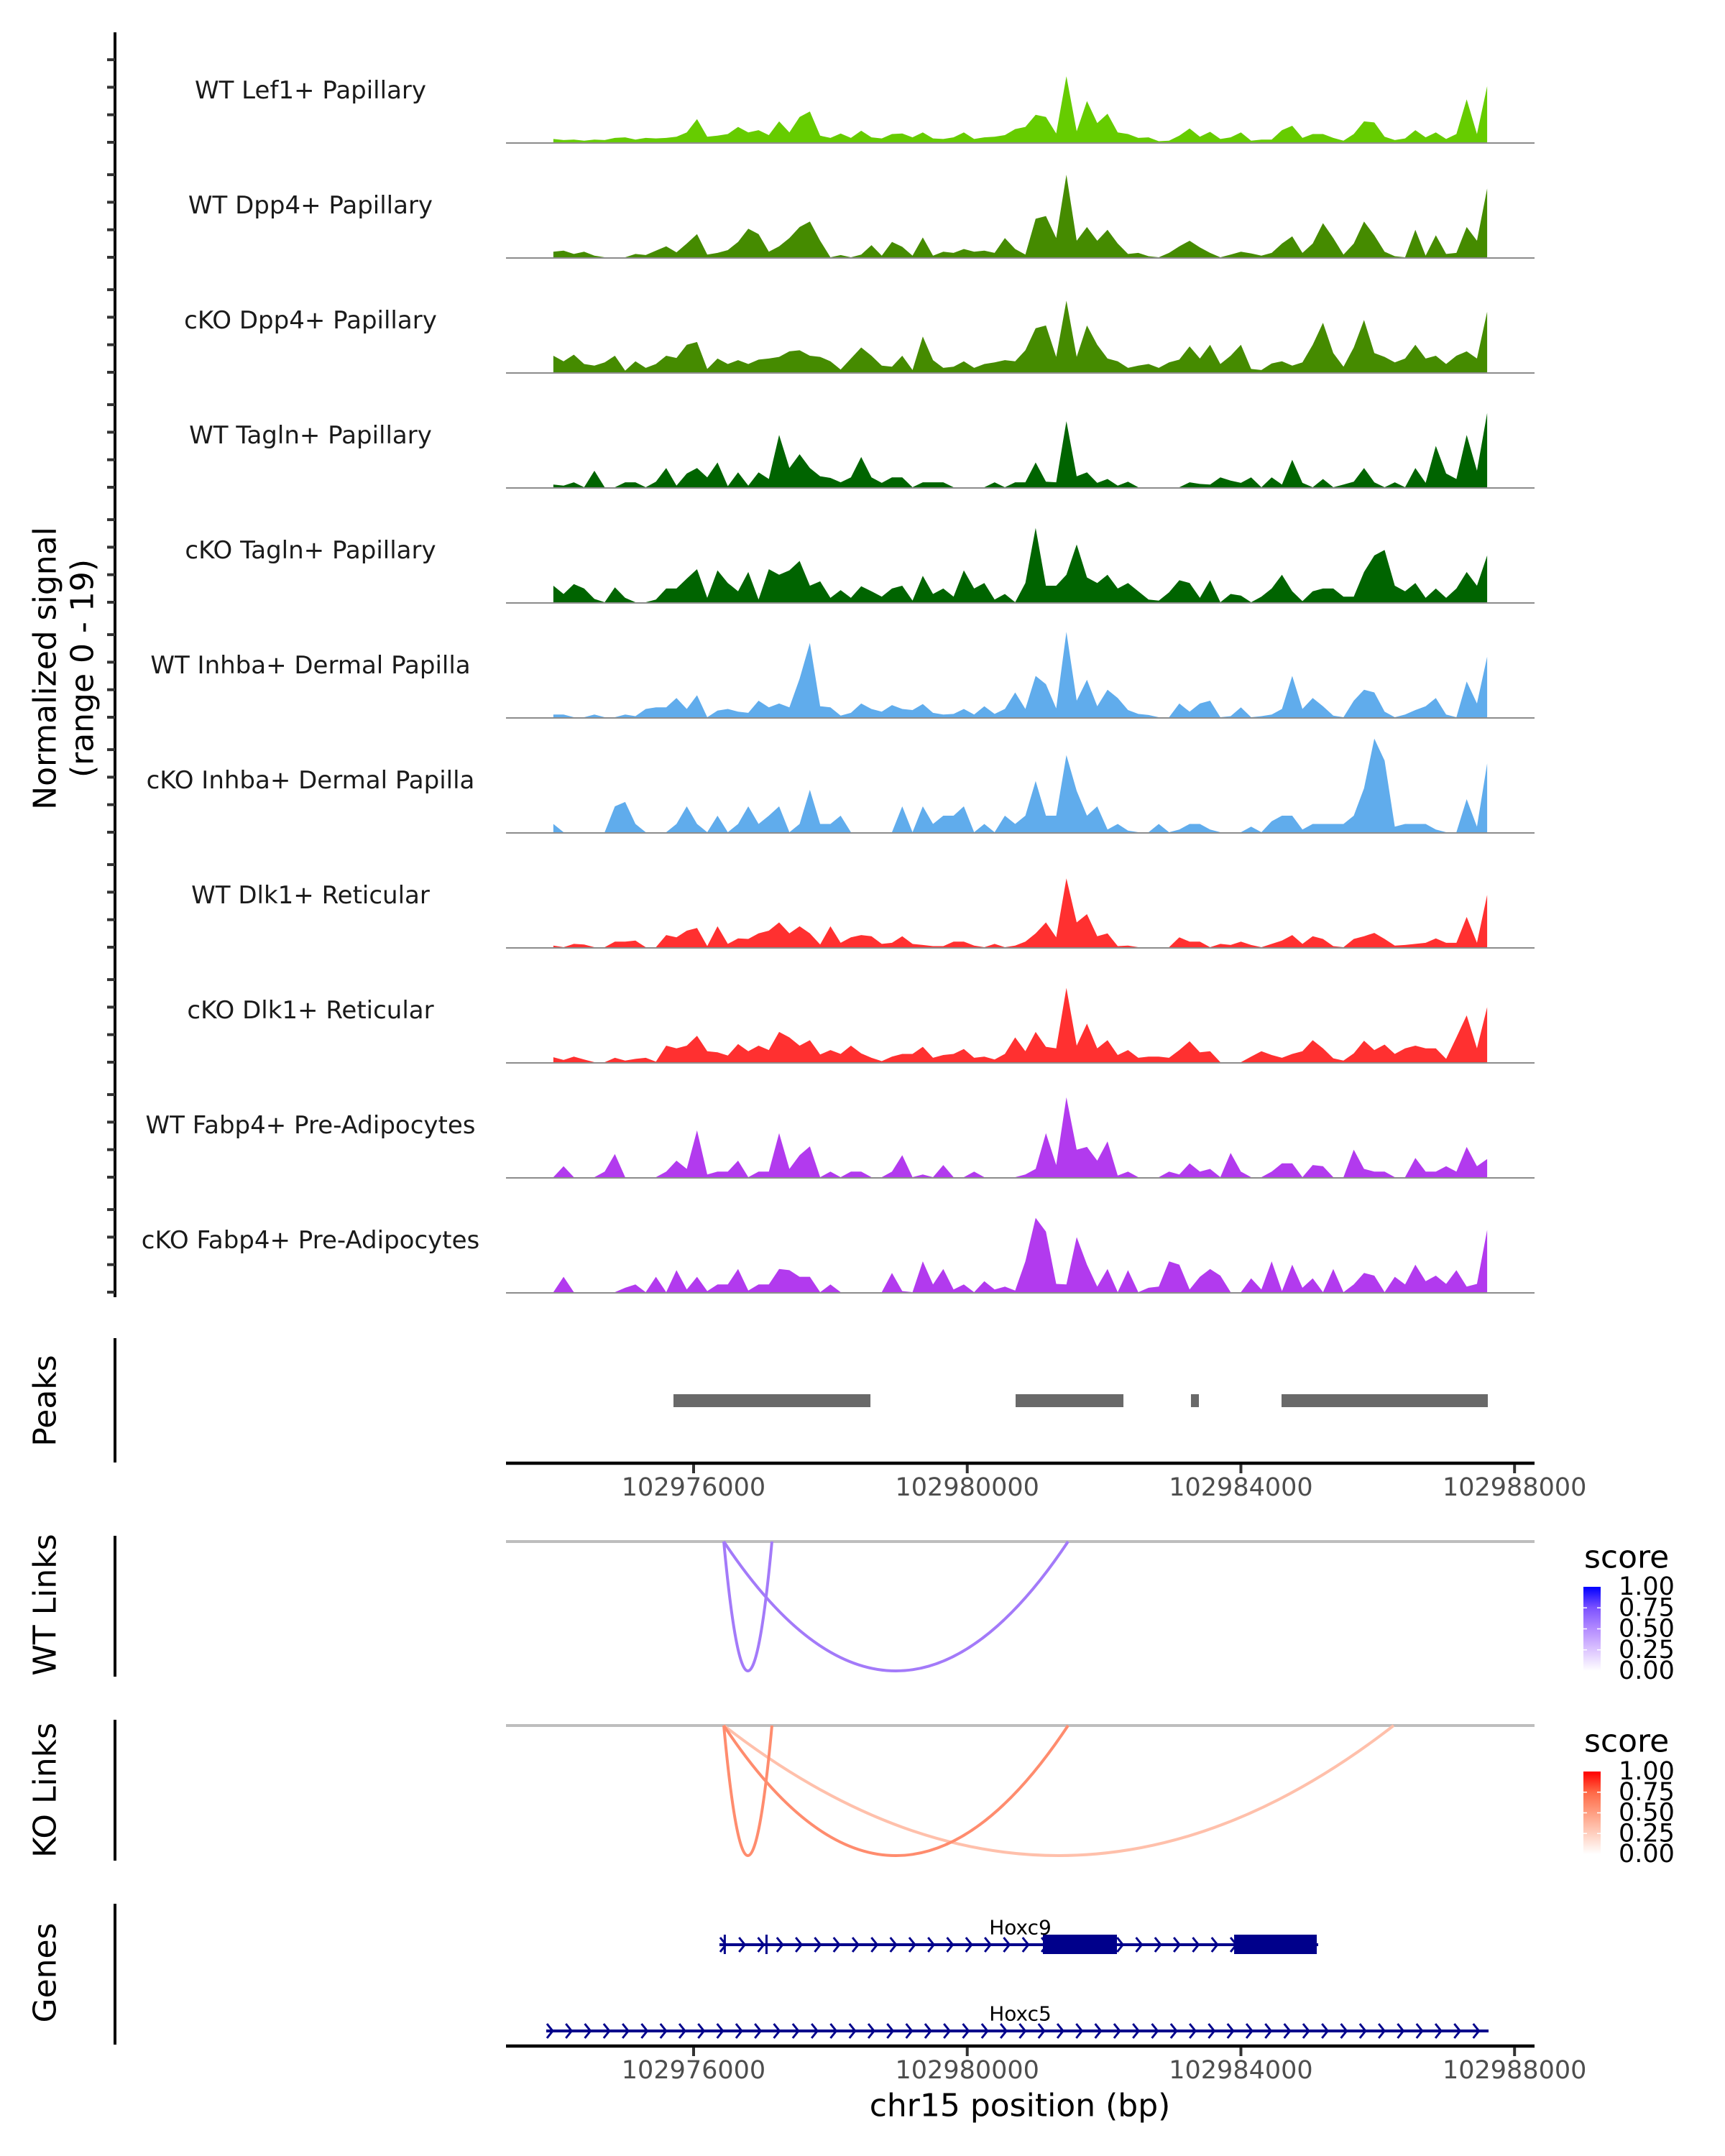 The height and width of the screenshot is (2156, 1725). What do you see at coordinates (1046, 2064) in the screenshot?
I see `x-axis-genes: 102976000 102980000 102984000 102988000` at bounding box center [1046, 2064].